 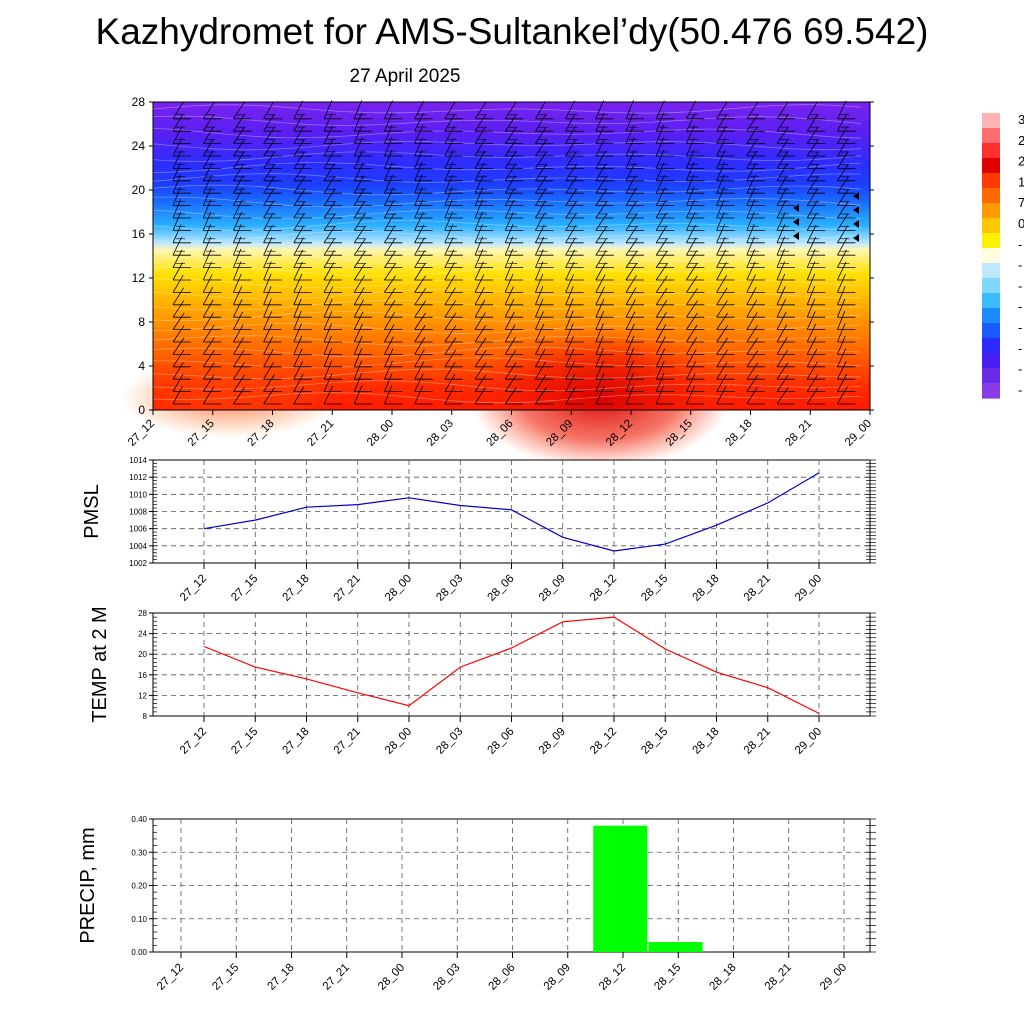 I want to click on x-tick-label: 27_18, so click(x=296, y=588).